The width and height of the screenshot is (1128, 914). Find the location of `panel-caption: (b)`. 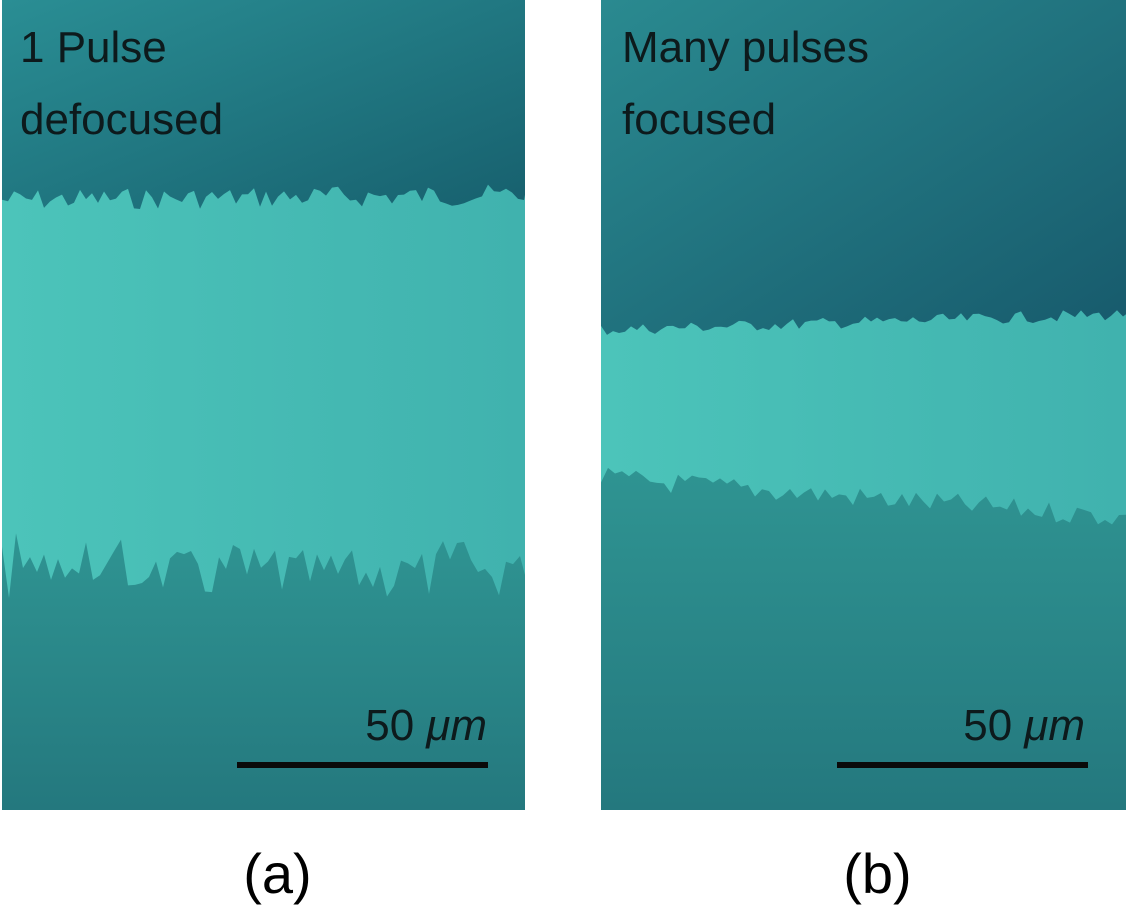

panel-caption: (b) is located at coordinates (877, 873).